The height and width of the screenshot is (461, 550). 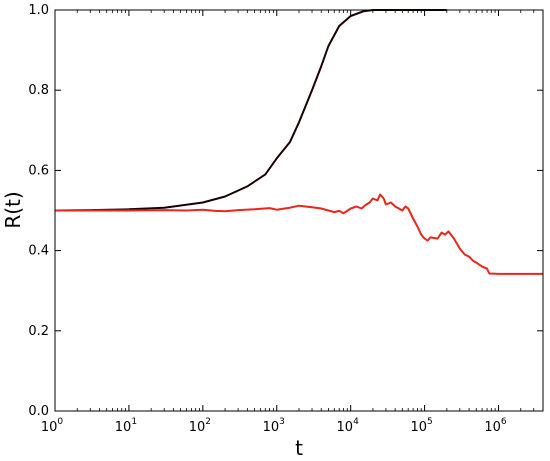 I want to click on y-tick-label: 0.0, so click(x=38, y=411).